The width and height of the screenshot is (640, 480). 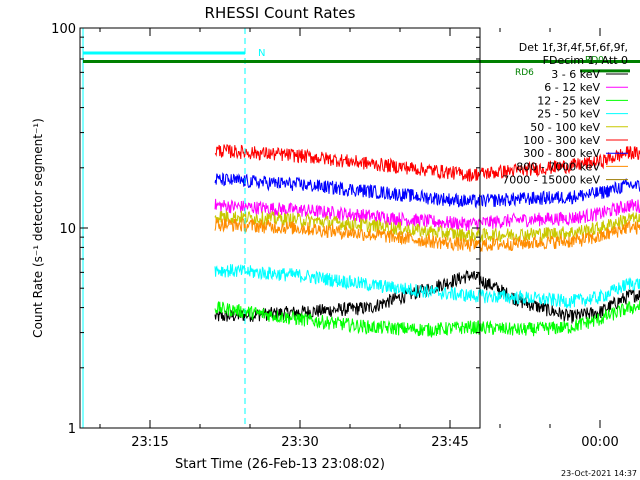 What do you see at coordinates (72, 429) in the screenshot?
I see `y-tick-label-0: 1` at bounding box center [72, 429].